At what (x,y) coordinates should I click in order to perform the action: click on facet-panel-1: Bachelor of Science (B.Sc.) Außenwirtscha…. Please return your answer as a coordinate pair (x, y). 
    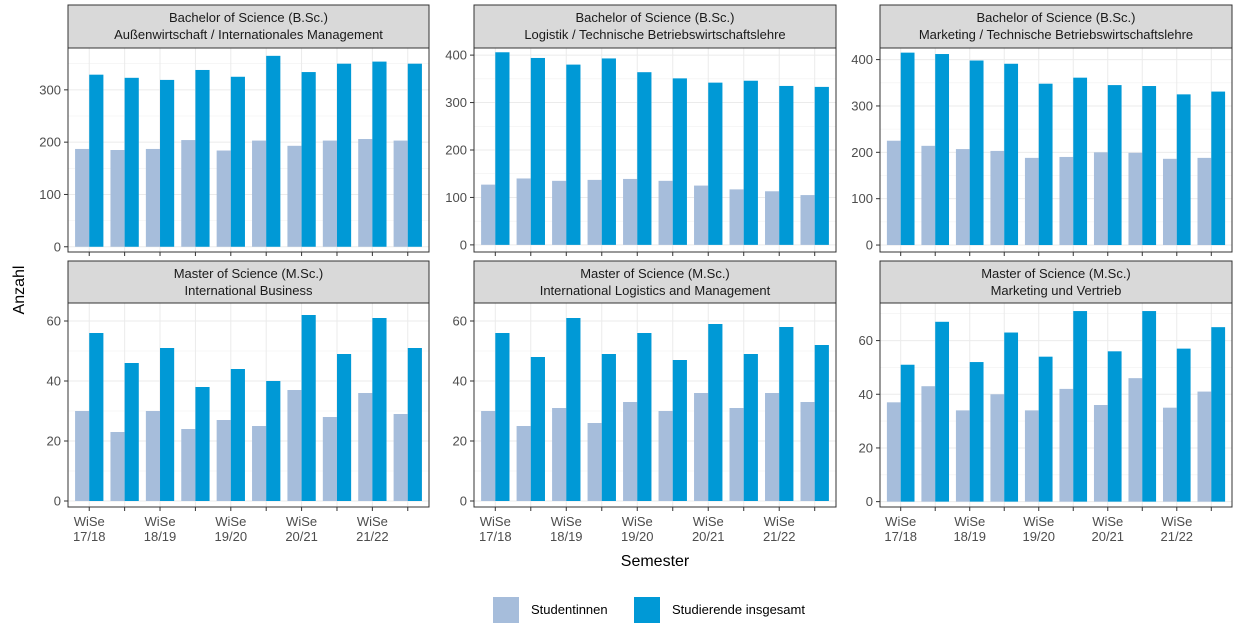
    Looking at the image, I should click on (234, 146).